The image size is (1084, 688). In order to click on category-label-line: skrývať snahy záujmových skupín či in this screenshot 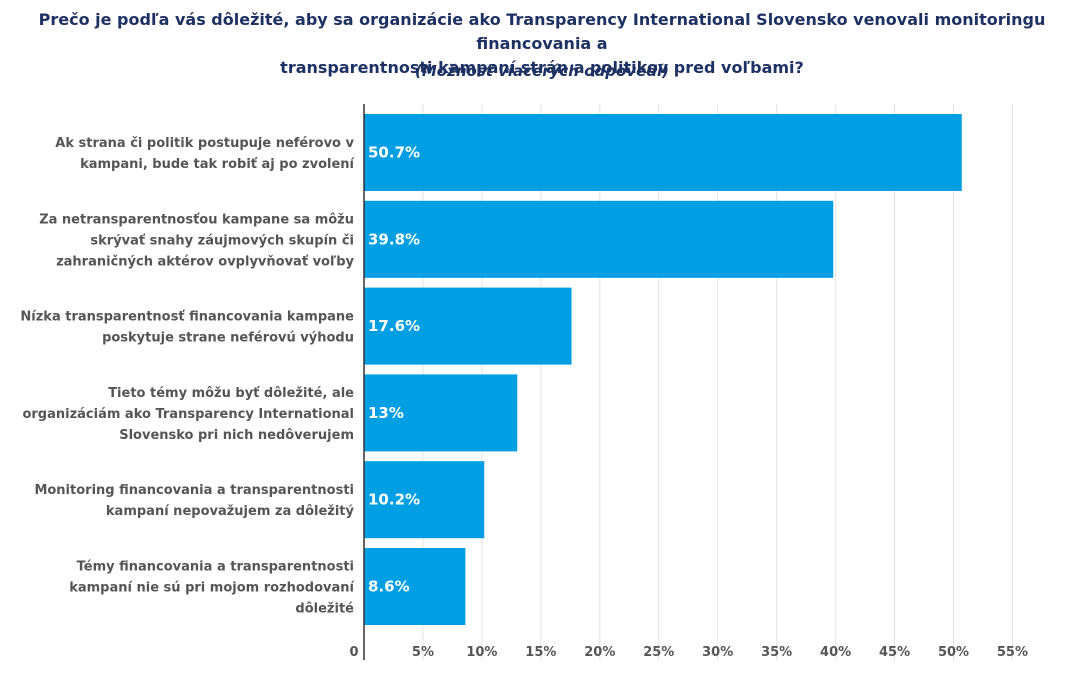, I will do `click(222, 240)`.